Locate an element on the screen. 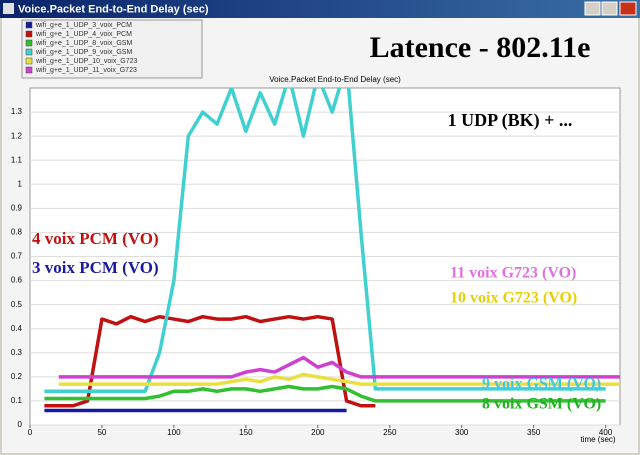 The image size is (640, 455). legend-label: wifi_g+e_1_UDP_9_voix_GSM is located at coordinates (83, 52).